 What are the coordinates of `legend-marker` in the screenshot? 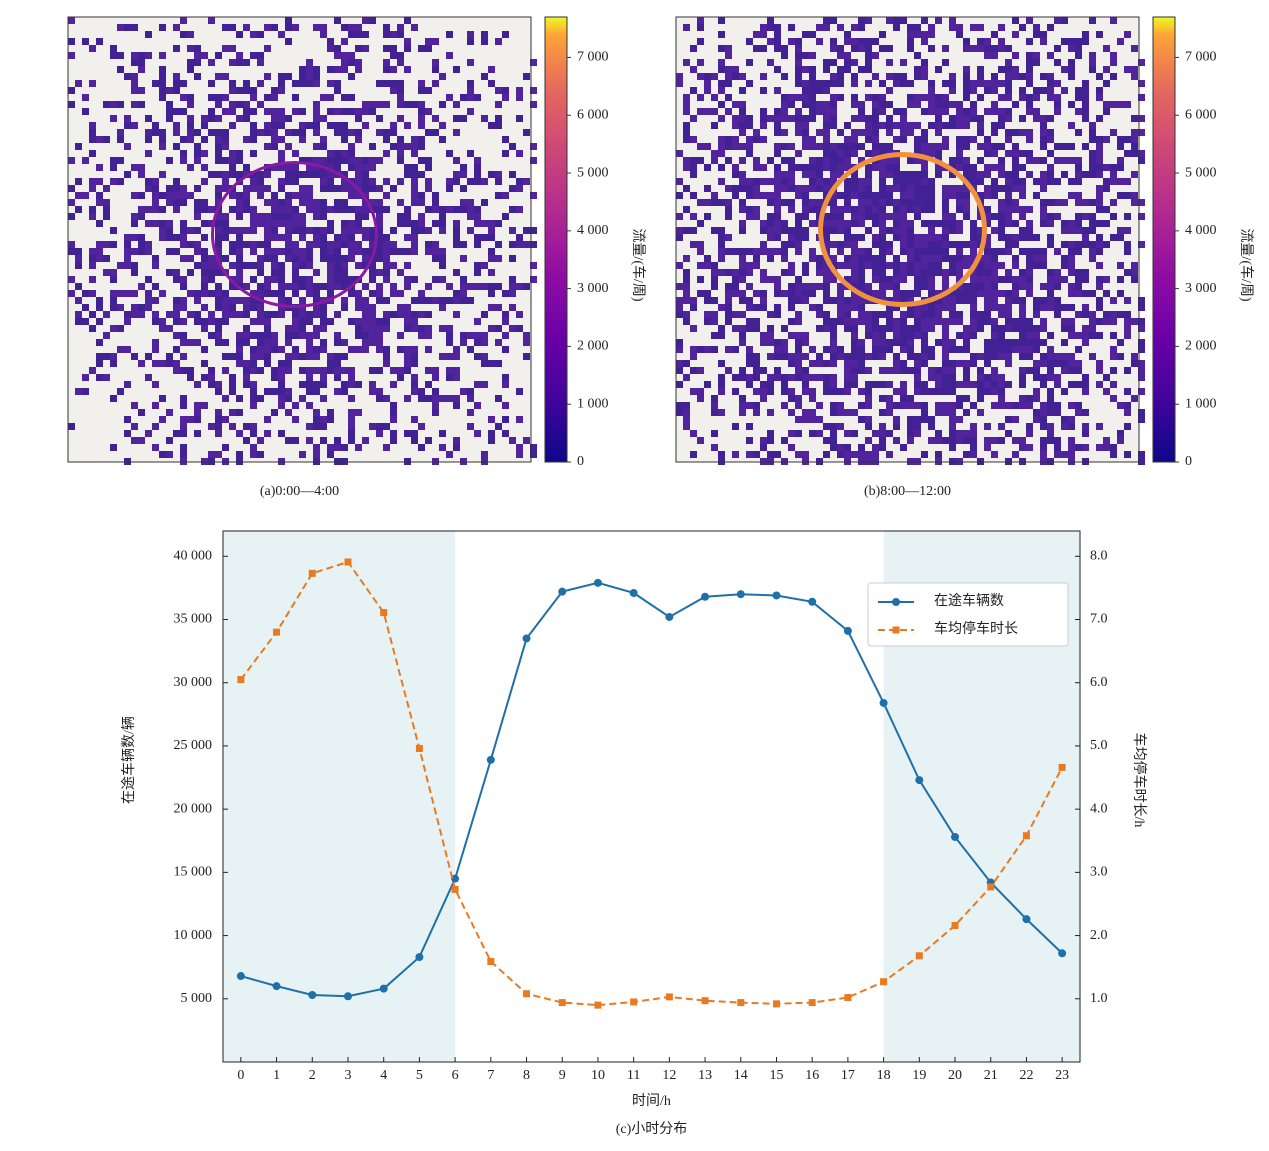 It's located at (896, 630).